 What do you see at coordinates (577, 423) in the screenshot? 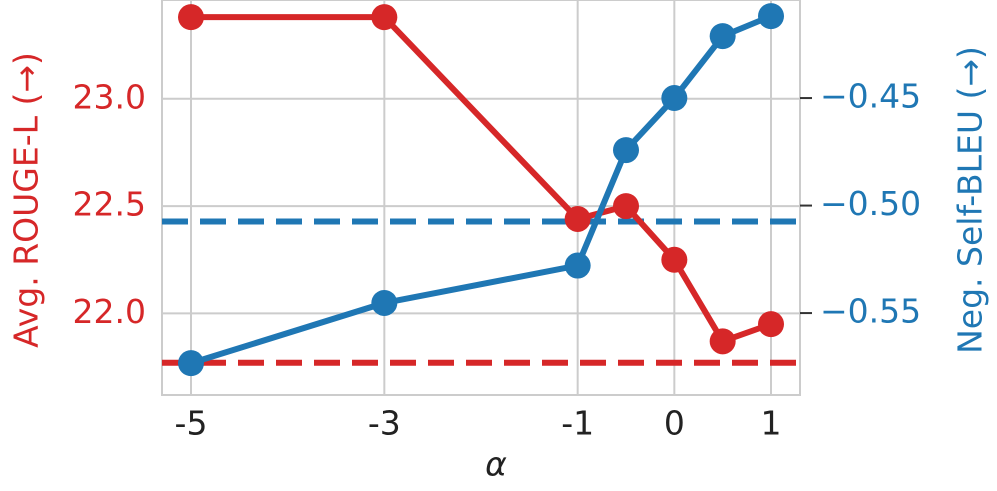
I see `x-tick-label: -1` at bounding box center [577, 423].